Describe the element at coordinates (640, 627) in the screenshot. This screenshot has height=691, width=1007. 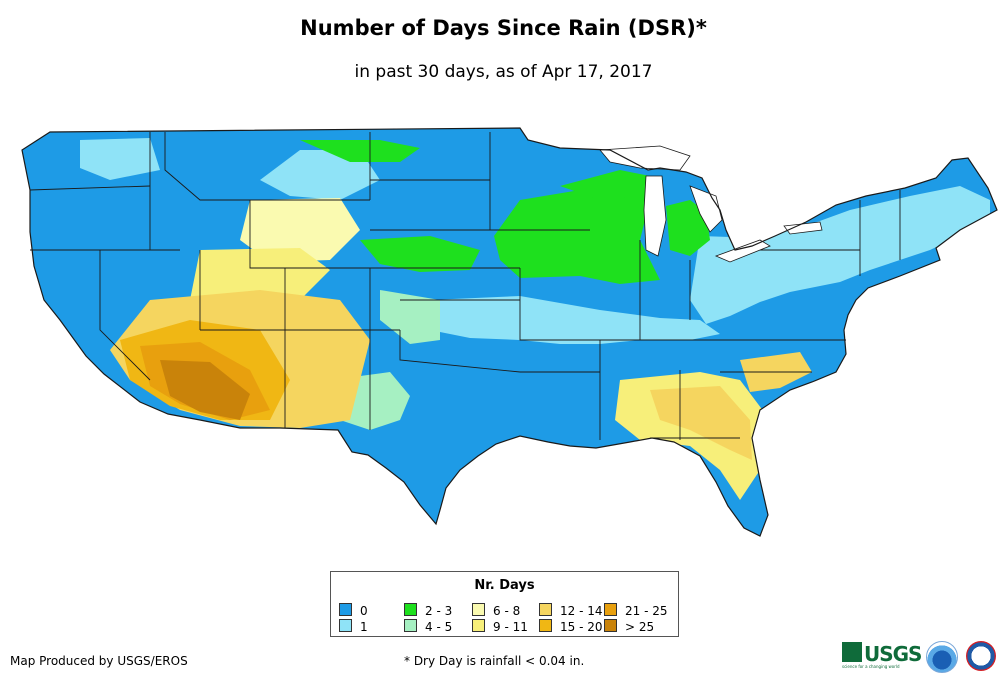
I see `legend-label: > 25` at that location.